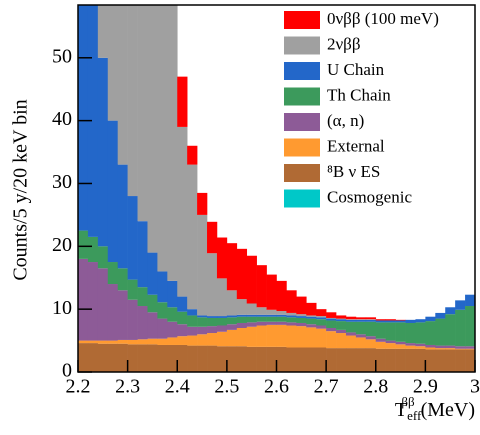  Describe the element at coordinates (62, 119) in the screenshot. I see `y-tick-label: 40` at that location.